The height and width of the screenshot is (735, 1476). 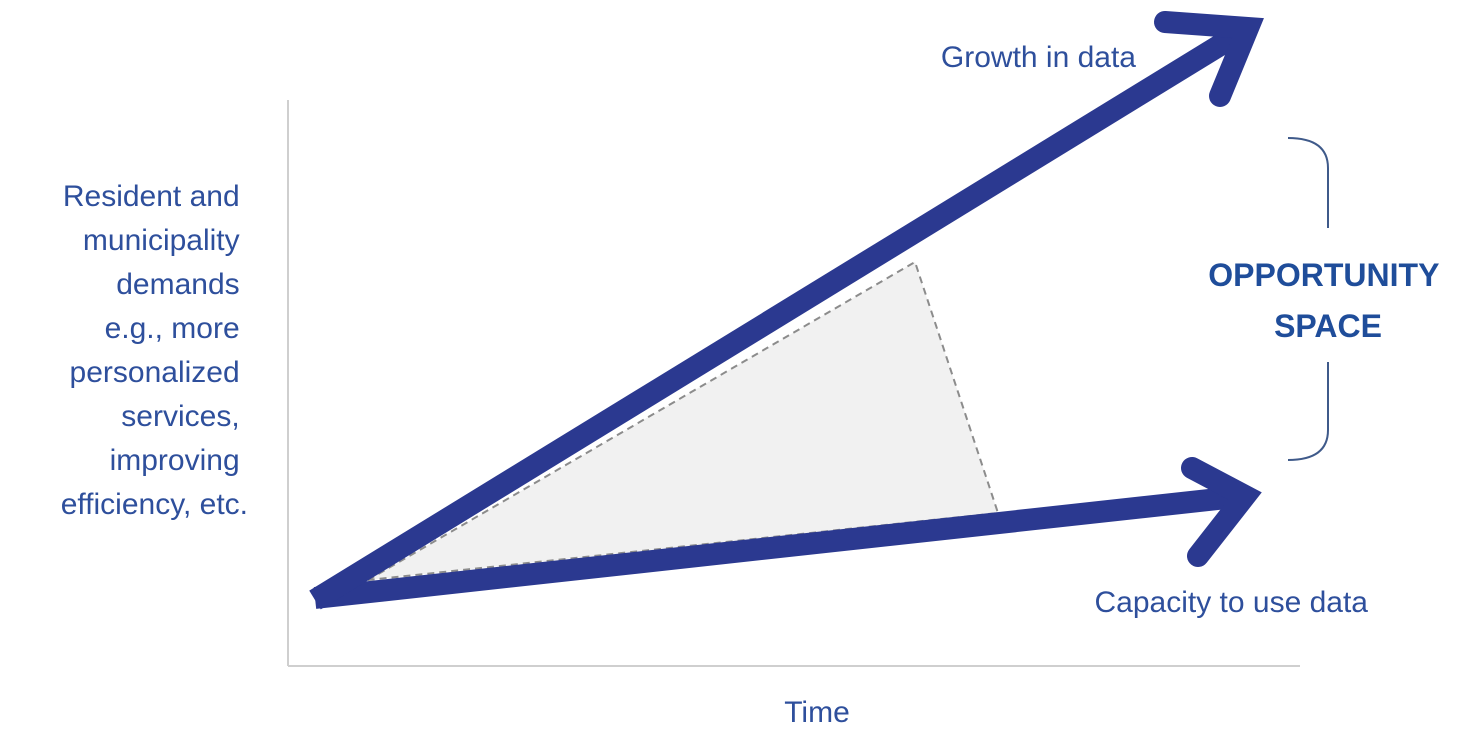 I want to click on x-axis-label: Time, so click(x=817, y=712).